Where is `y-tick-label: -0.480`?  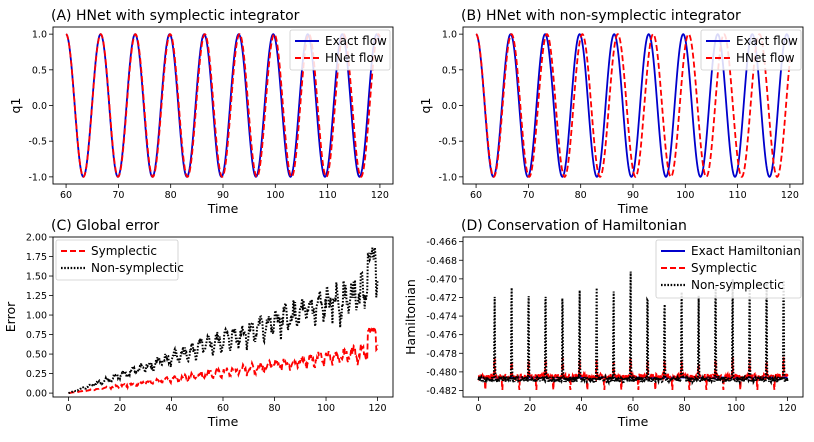 y-tick-label: -0.480 is located at coordinates (441, 372).